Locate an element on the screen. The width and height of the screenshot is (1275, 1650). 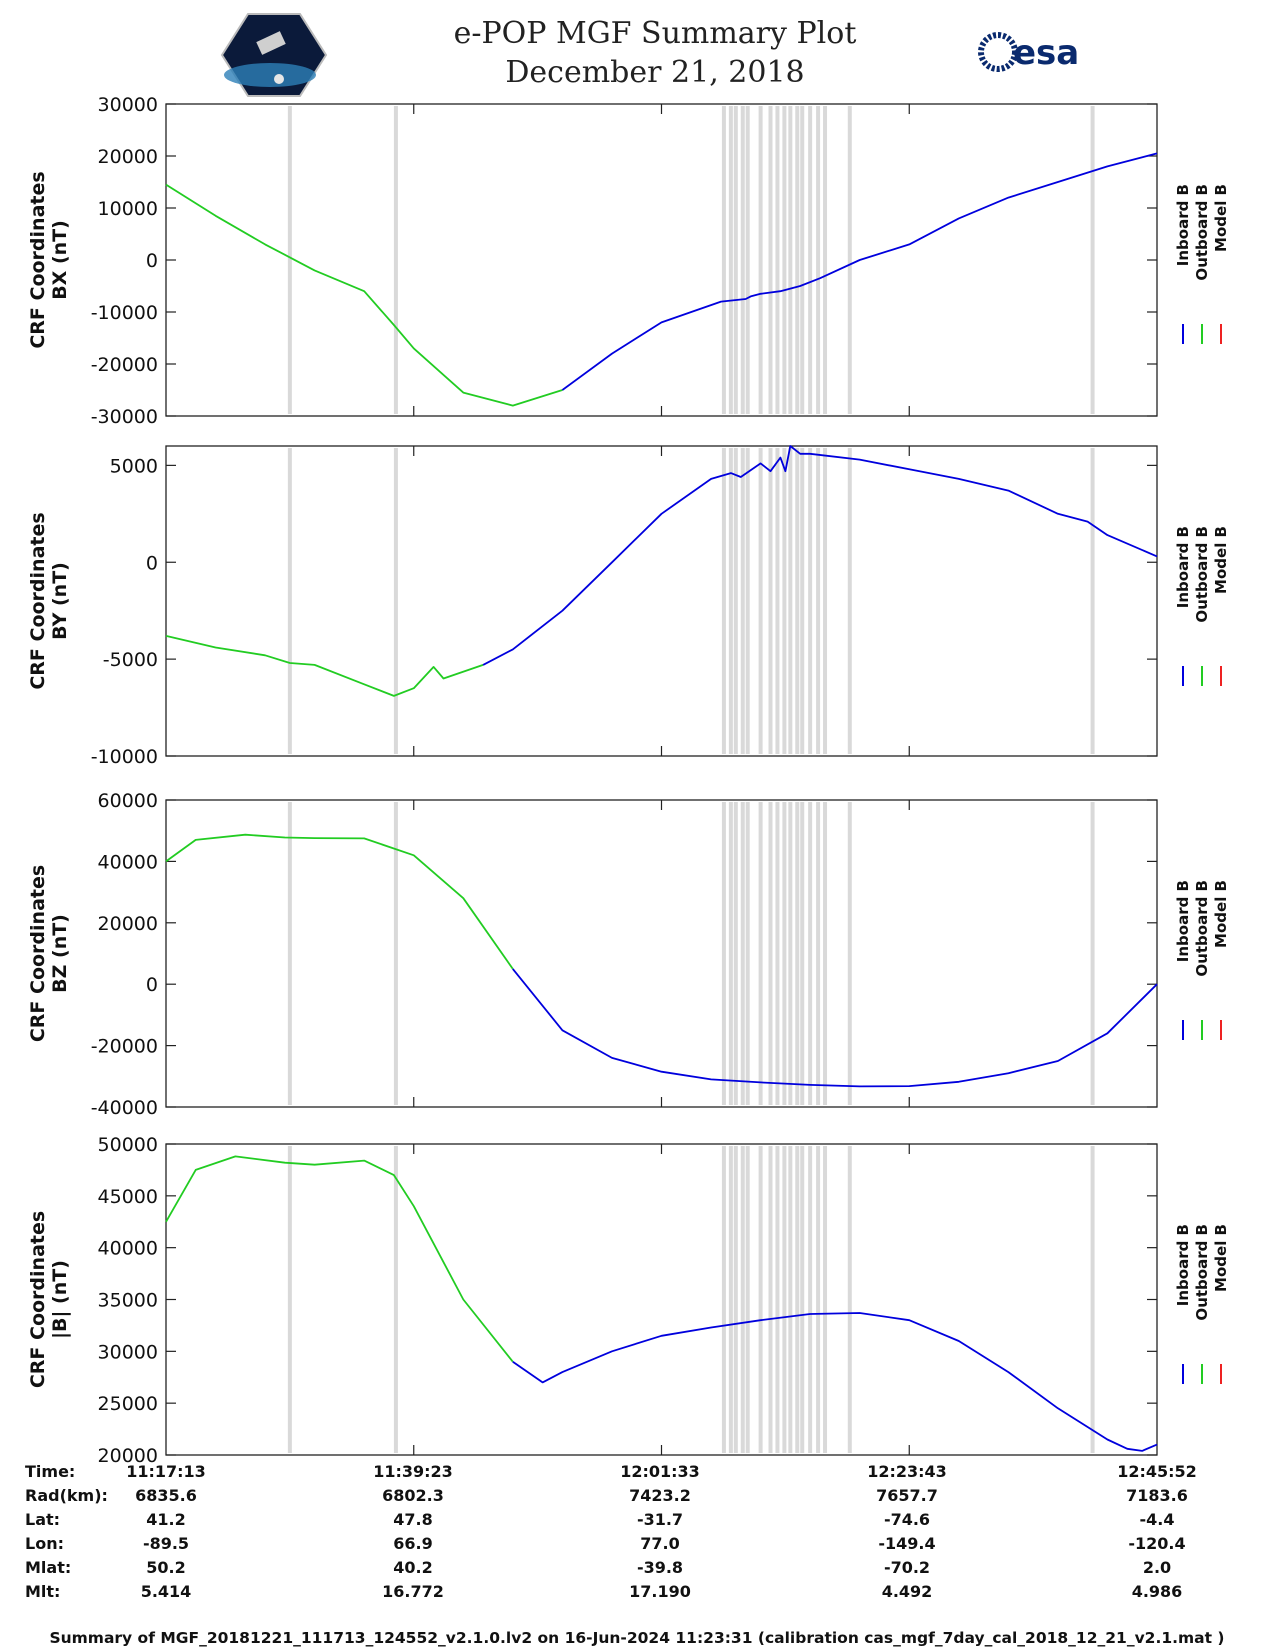
info-cell: -4.4 is located at coordinates (1157, 1519).